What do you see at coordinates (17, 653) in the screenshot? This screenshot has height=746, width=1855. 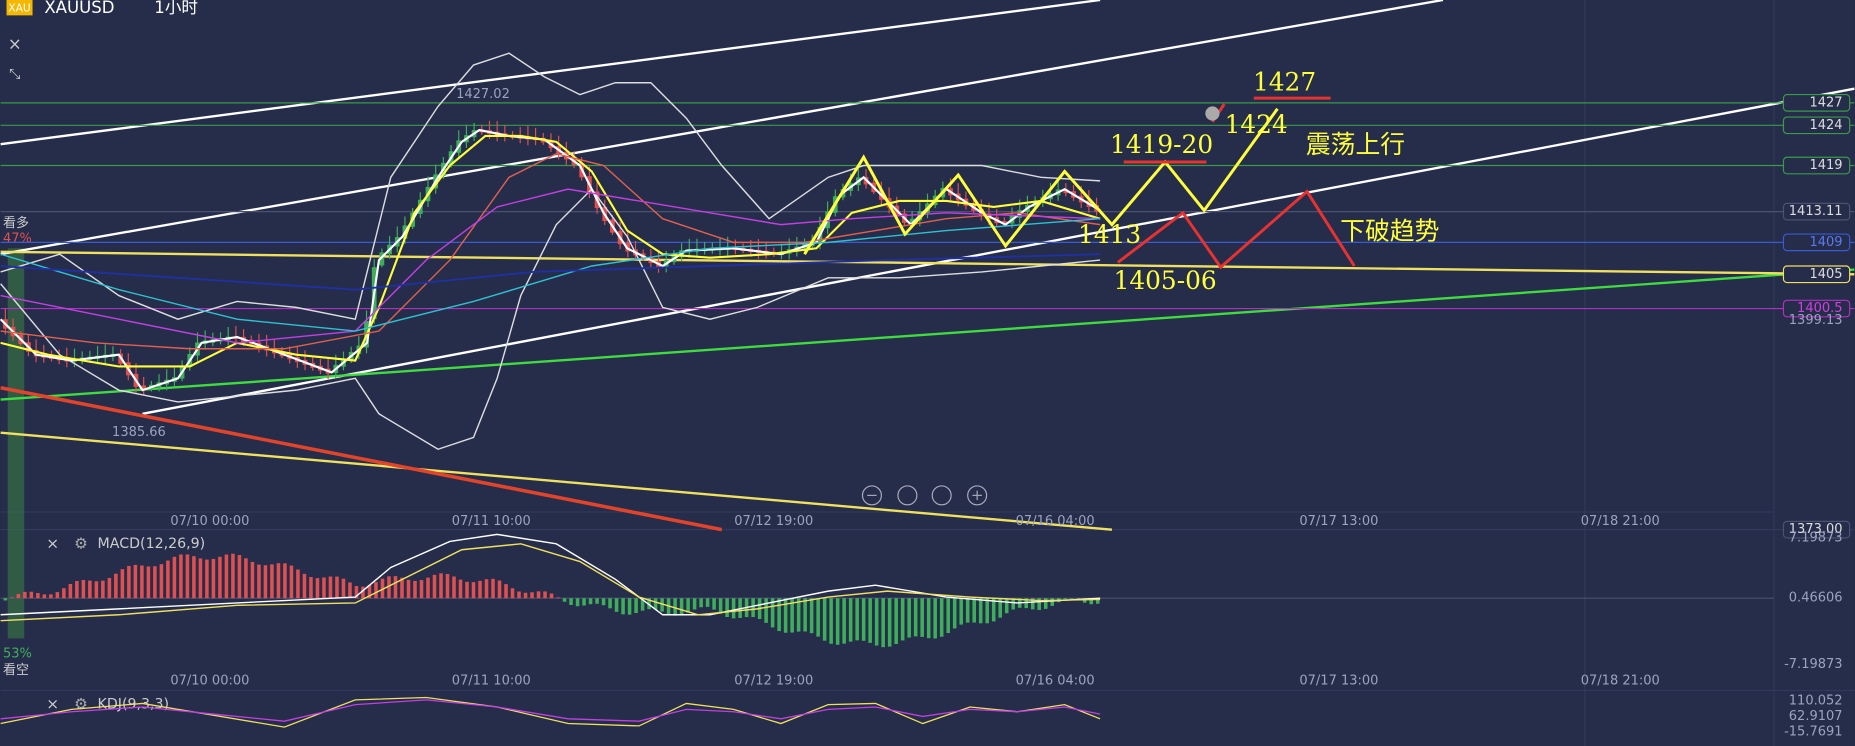 I see `bear-pct: 53%` at bounding box center [17, 653].